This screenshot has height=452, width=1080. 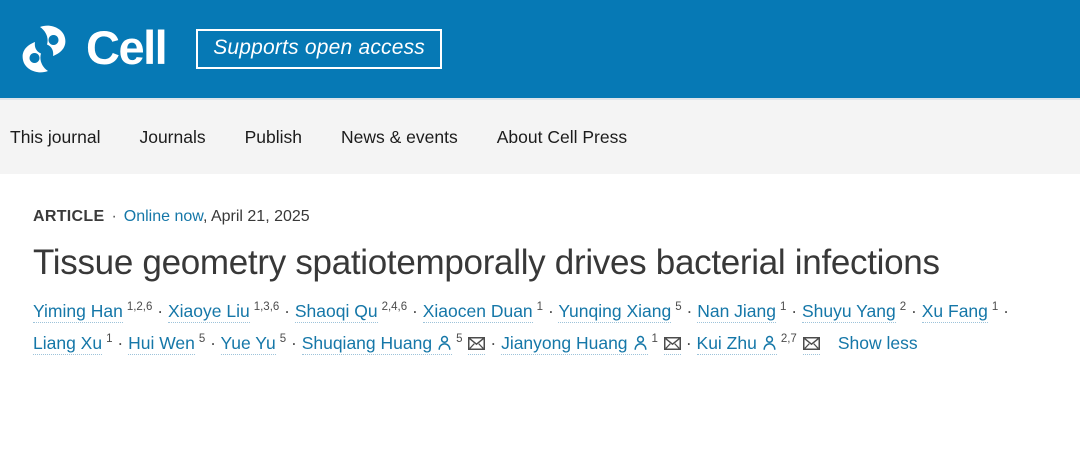 I want to click on author: Shaoqi Qu 2,4,6, so click(x=351, y=312).